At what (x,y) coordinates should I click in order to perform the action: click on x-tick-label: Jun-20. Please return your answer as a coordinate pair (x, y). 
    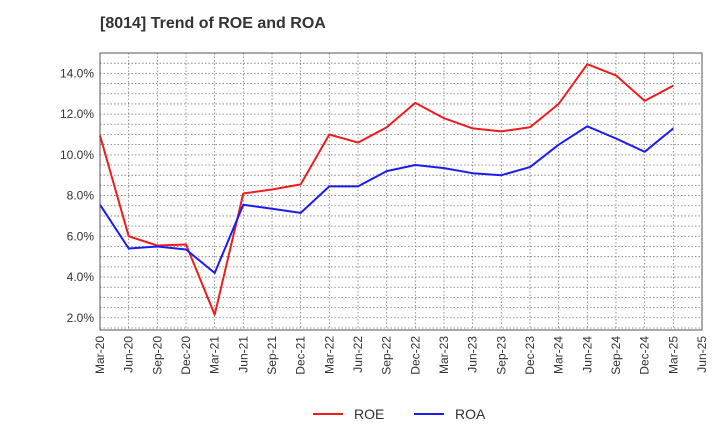
    Looking at the image, I should click on (129, 354).